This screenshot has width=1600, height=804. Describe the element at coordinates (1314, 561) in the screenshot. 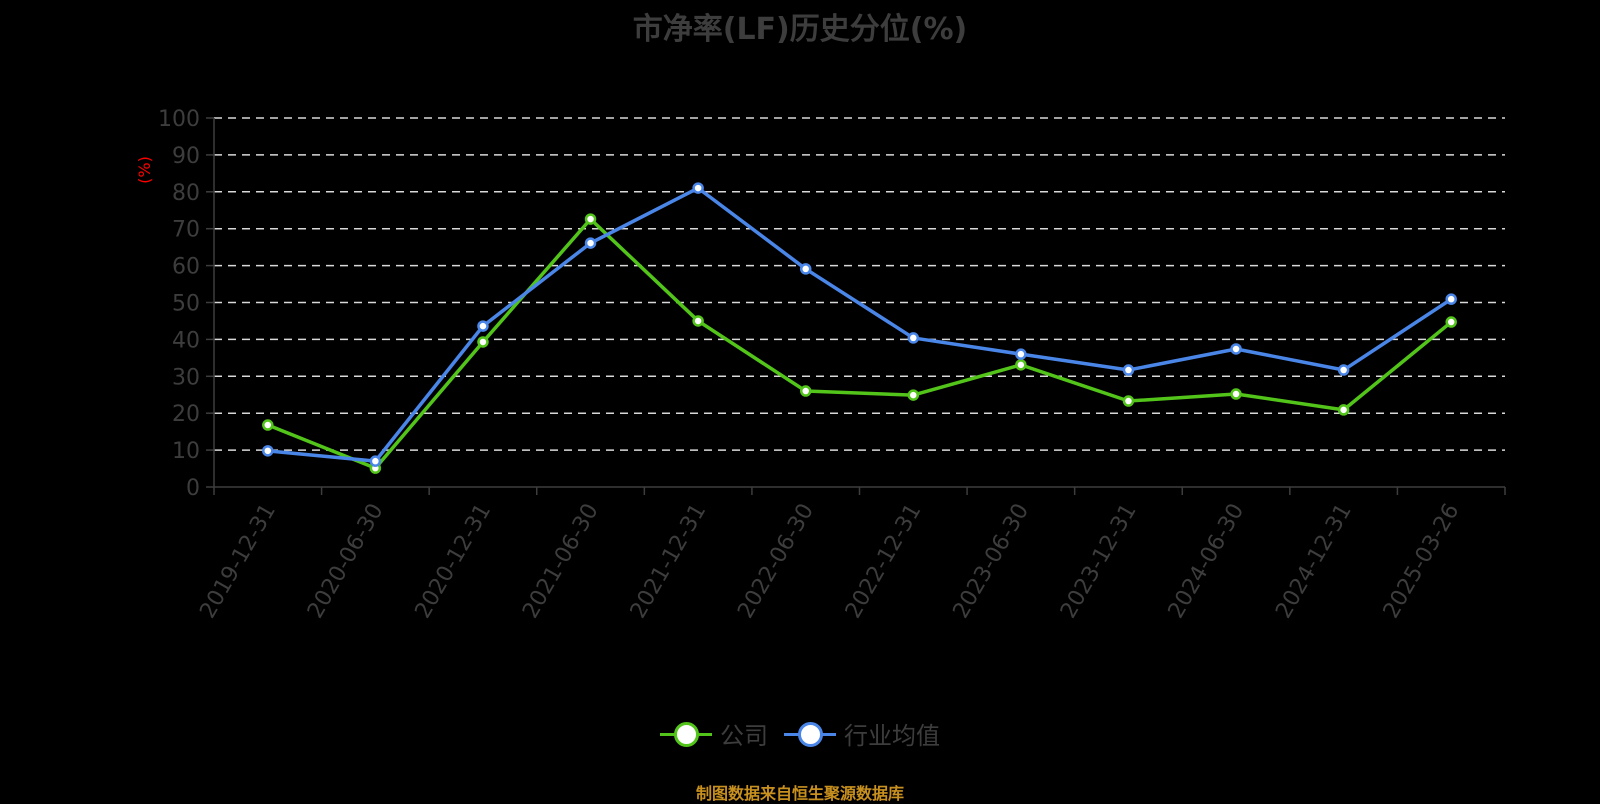

I see `x-tick-label: 2024-12-31` at that location.